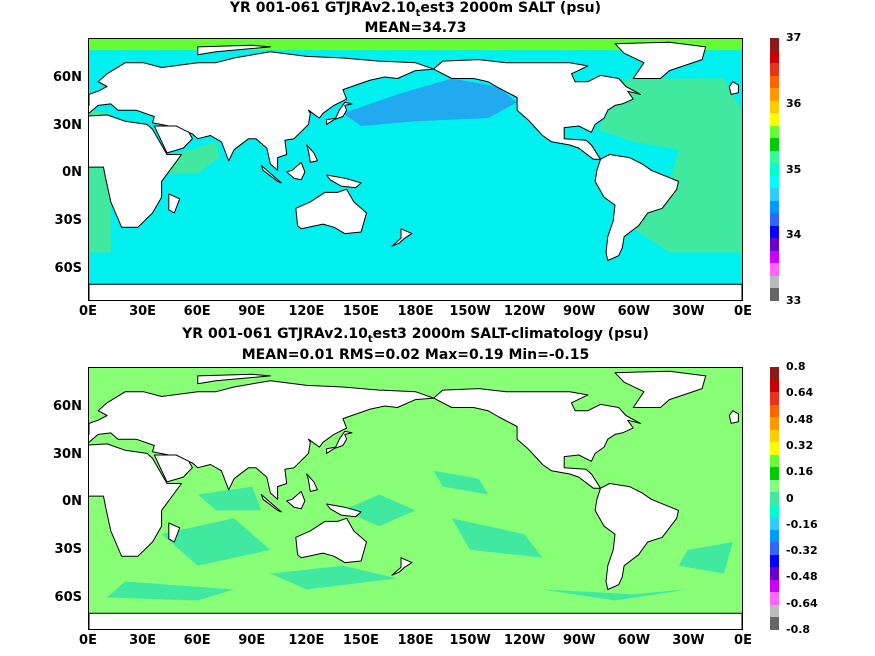  Describe the element at coordinates (415, 28) in the screenshot. I see `panel1-subtitle: MEAN=34.73` at that location.